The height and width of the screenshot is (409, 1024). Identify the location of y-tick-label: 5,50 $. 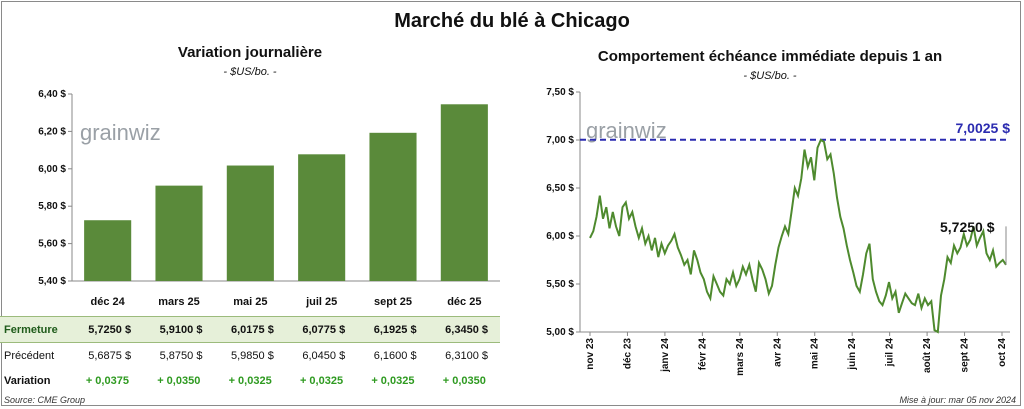
(560, 284).